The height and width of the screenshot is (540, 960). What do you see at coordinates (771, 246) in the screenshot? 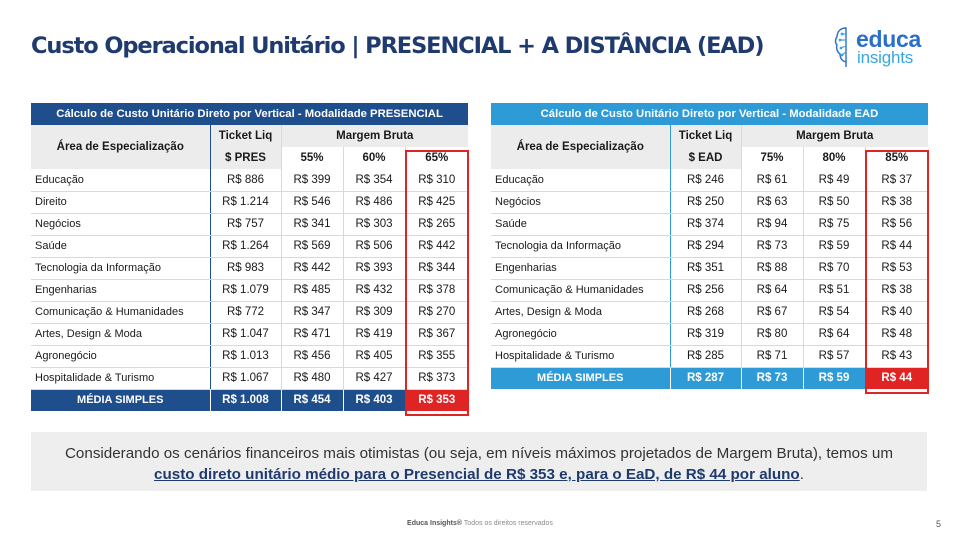
I see `margin-cell-1: R$ 73` at bounding box center [771, 246].